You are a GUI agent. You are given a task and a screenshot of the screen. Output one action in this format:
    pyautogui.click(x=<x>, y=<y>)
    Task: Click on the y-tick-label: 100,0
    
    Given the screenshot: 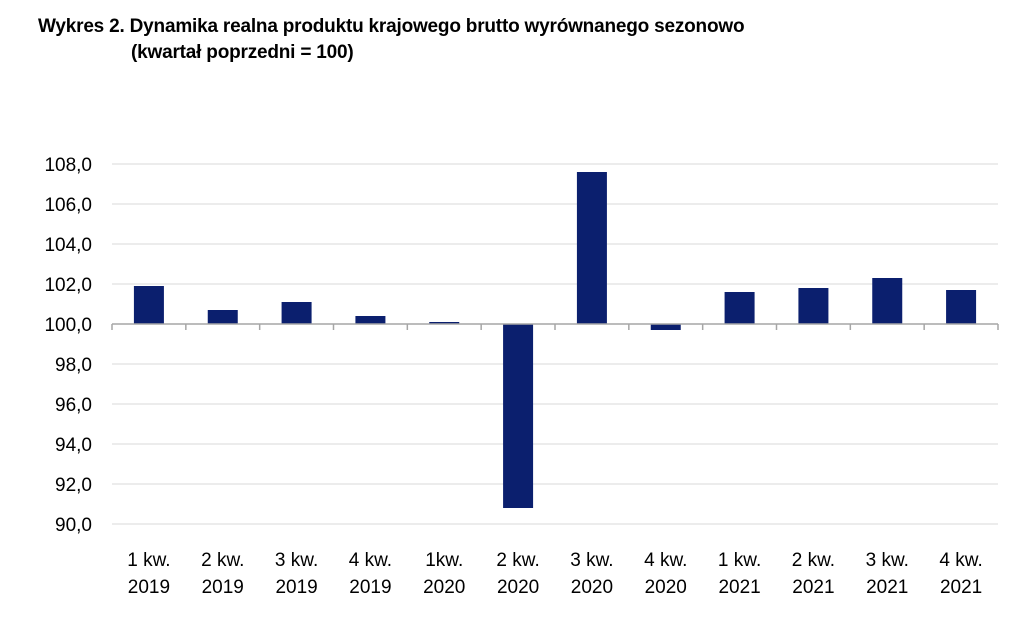 What is the action you would take?
    pyautogui.click(x=68, y=325)
    